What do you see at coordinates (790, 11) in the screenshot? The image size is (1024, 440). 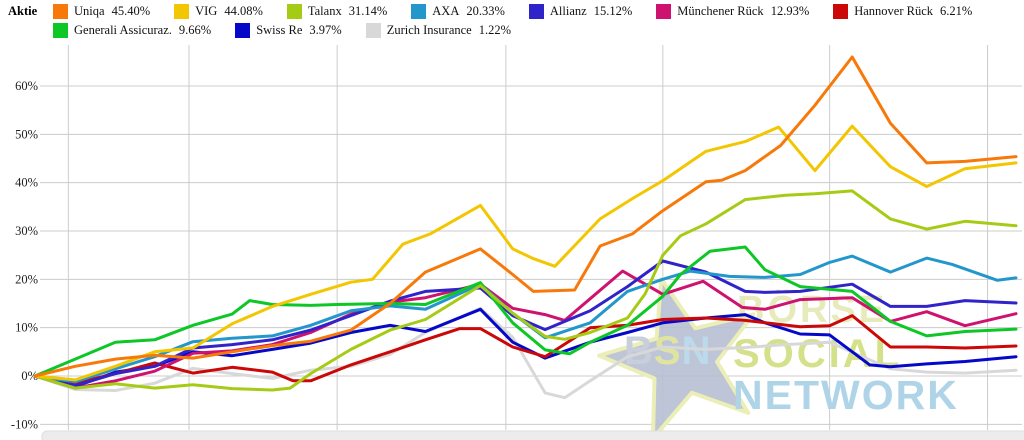 I see `legend-series-pct: 12.93%` at bounding box center [790, 11].